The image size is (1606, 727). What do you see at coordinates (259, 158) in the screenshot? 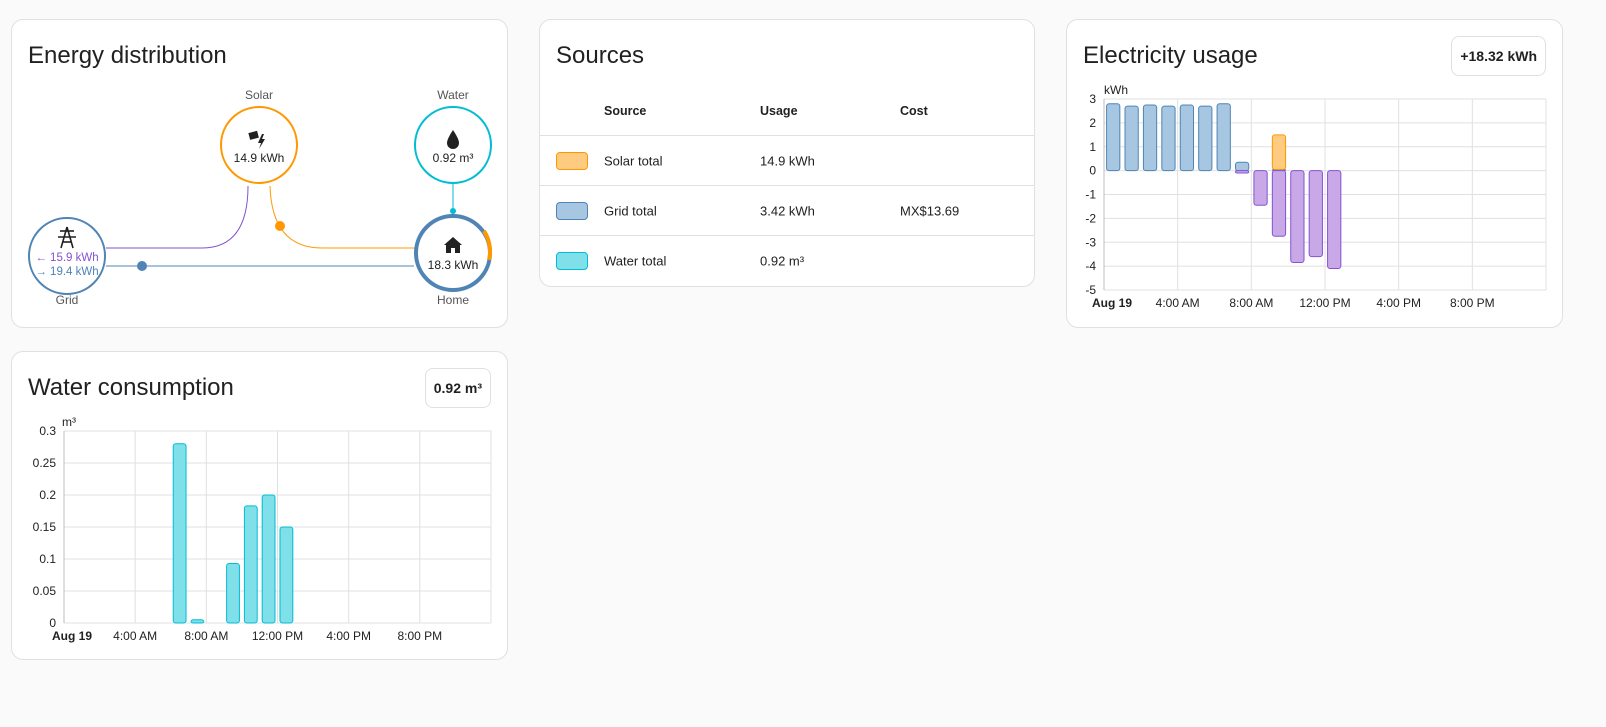
I see `solar-value: 14.9 kWh` at bounding box center [259, 158].